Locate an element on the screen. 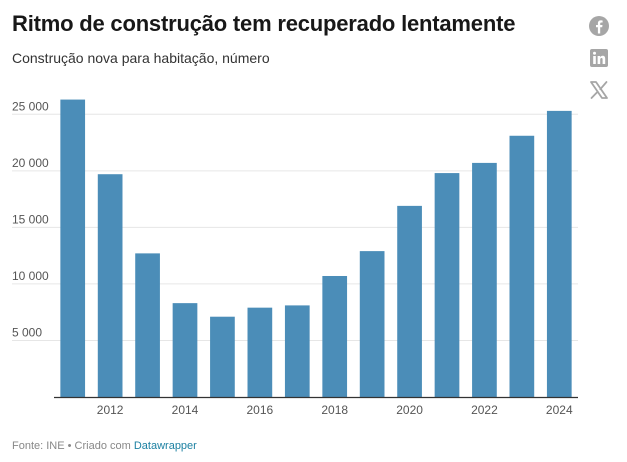 Image resolution: width=627 pixels, height=462 pixels. y-axis-tick-labels: 5 000 10 000 15 000 20 000 25 000 is located at coordinates (30, 219).